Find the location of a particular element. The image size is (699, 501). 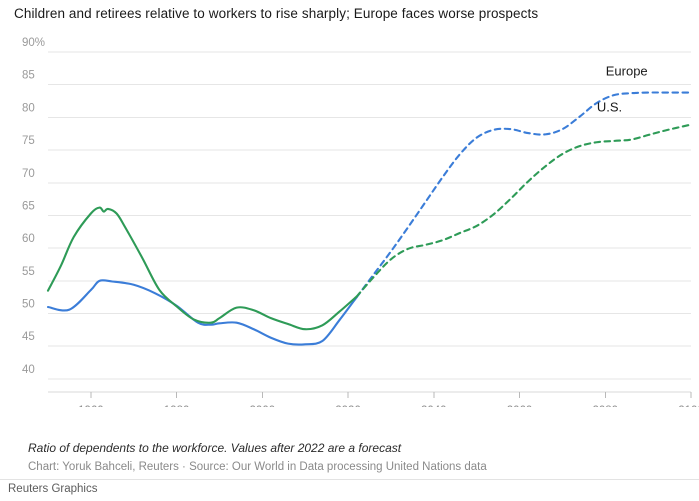

x-axis-tick-label: 2060 is located at coordinates (520, 406).